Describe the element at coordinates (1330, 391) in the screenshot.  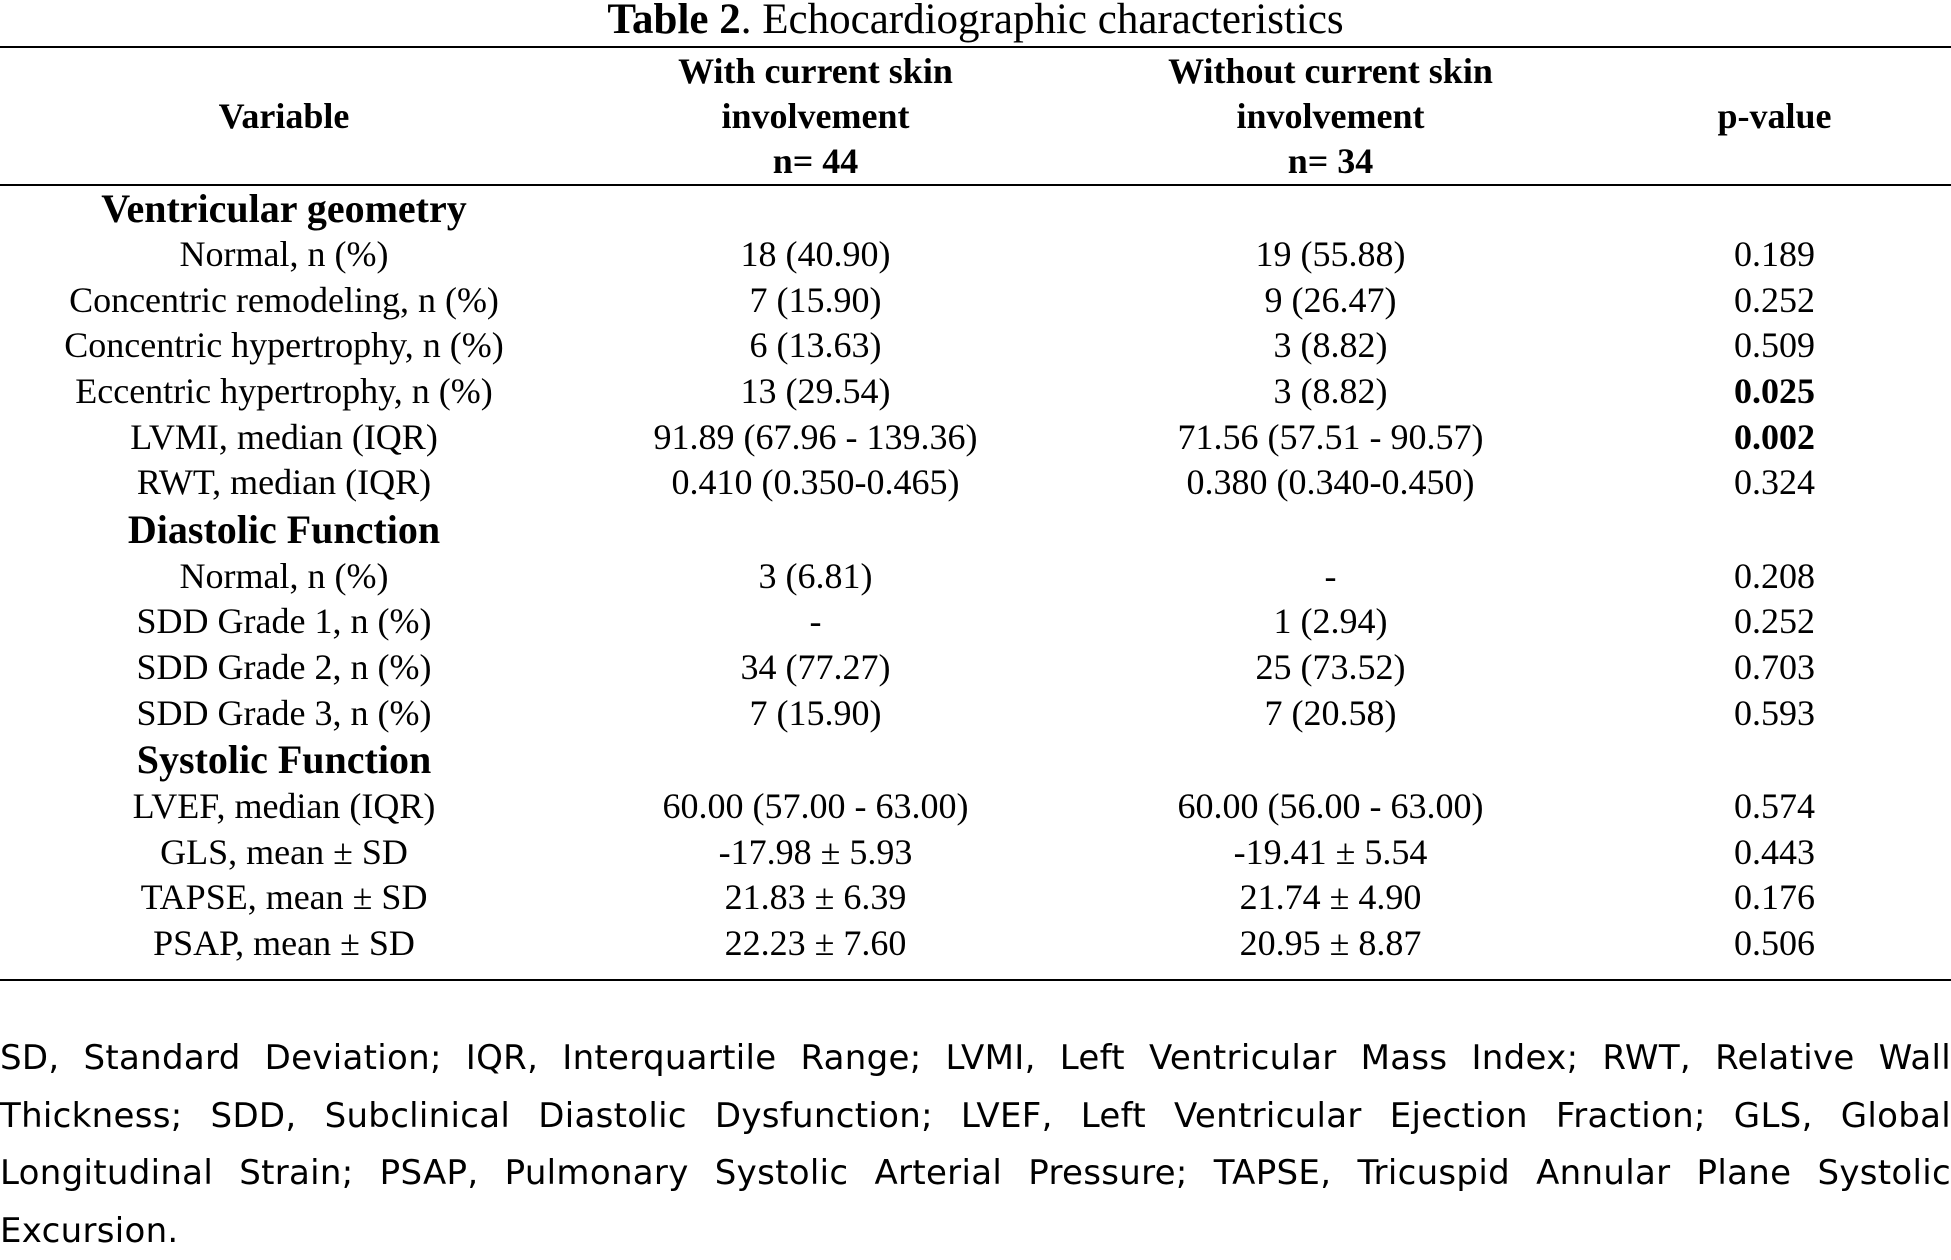
I see `cell-without-skin: 3 (8.82)` at that location.